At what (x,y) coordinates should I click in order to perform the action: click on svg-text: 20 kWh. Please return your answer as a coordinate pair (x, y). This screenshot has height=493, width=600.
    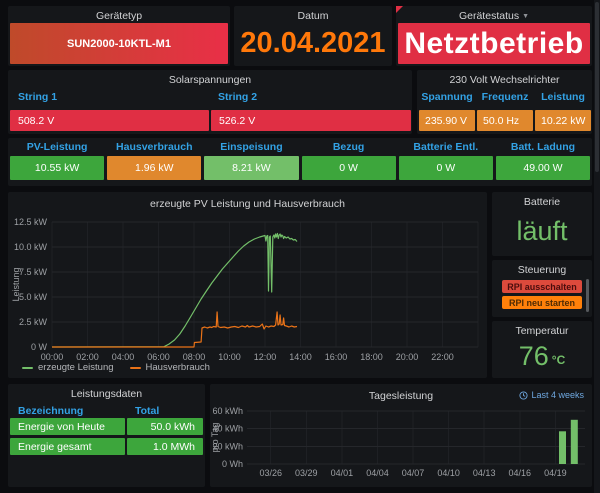
    Looking at the image, I should click on (227, 446).